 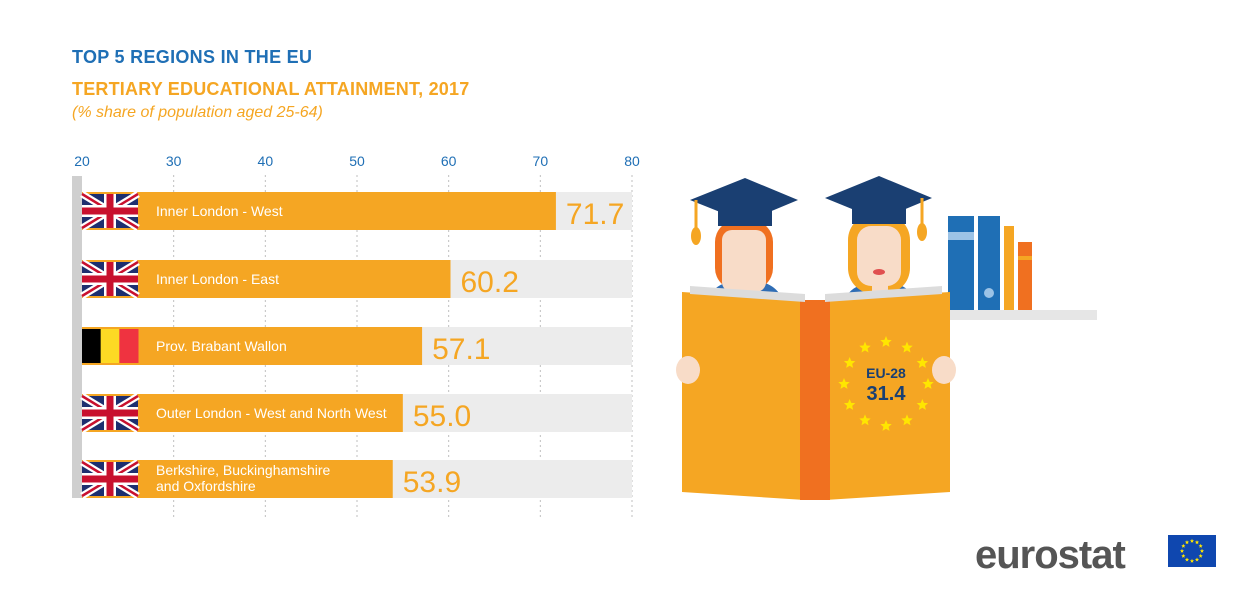 What do you see at coordinates (271, 413) in the screenshot?
I see `bar-category-label: Outer London - West and North West` at bounding box center [271, 413].